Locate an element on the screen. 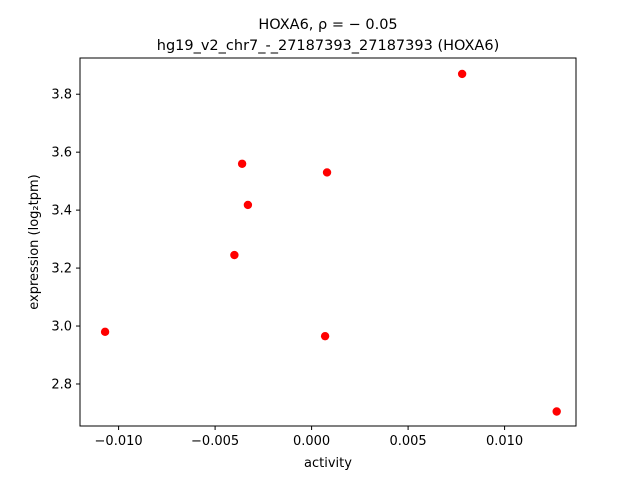  x-tick-label: 0.000 is located at coordinates (311, 441).